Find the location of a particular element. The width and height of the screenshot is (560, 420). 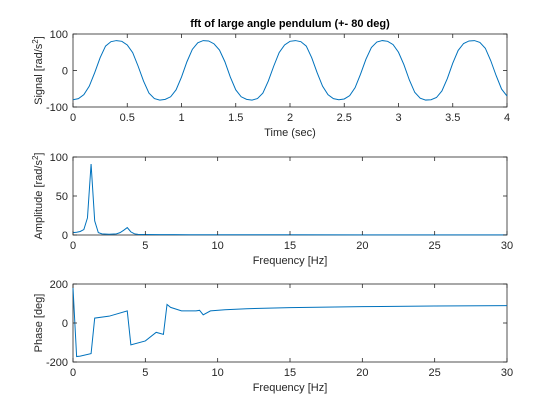

amplitude-ylabel: Amplitude [rad/s2] is located at coordinates (38, 196).